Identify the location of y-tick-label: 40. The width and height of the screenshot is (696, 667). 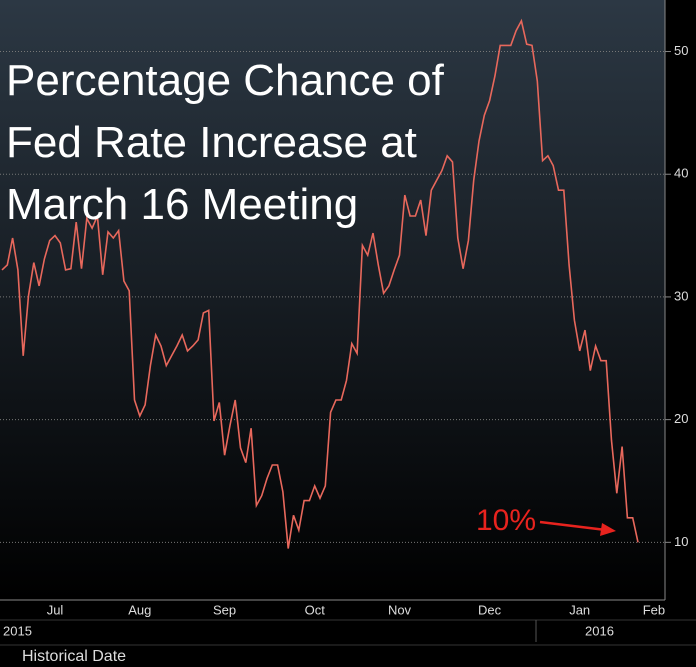
(681, 173).